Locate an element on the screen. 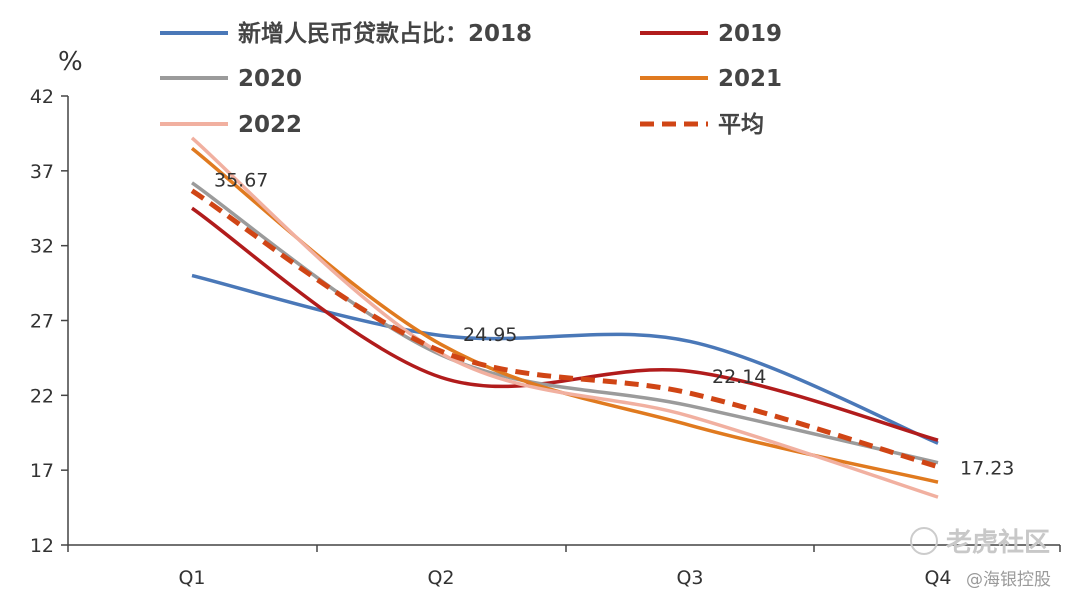 This screenshot has width=1080, height=604. watermark-site: 老虎社区 is located at coordinates (998, 542).